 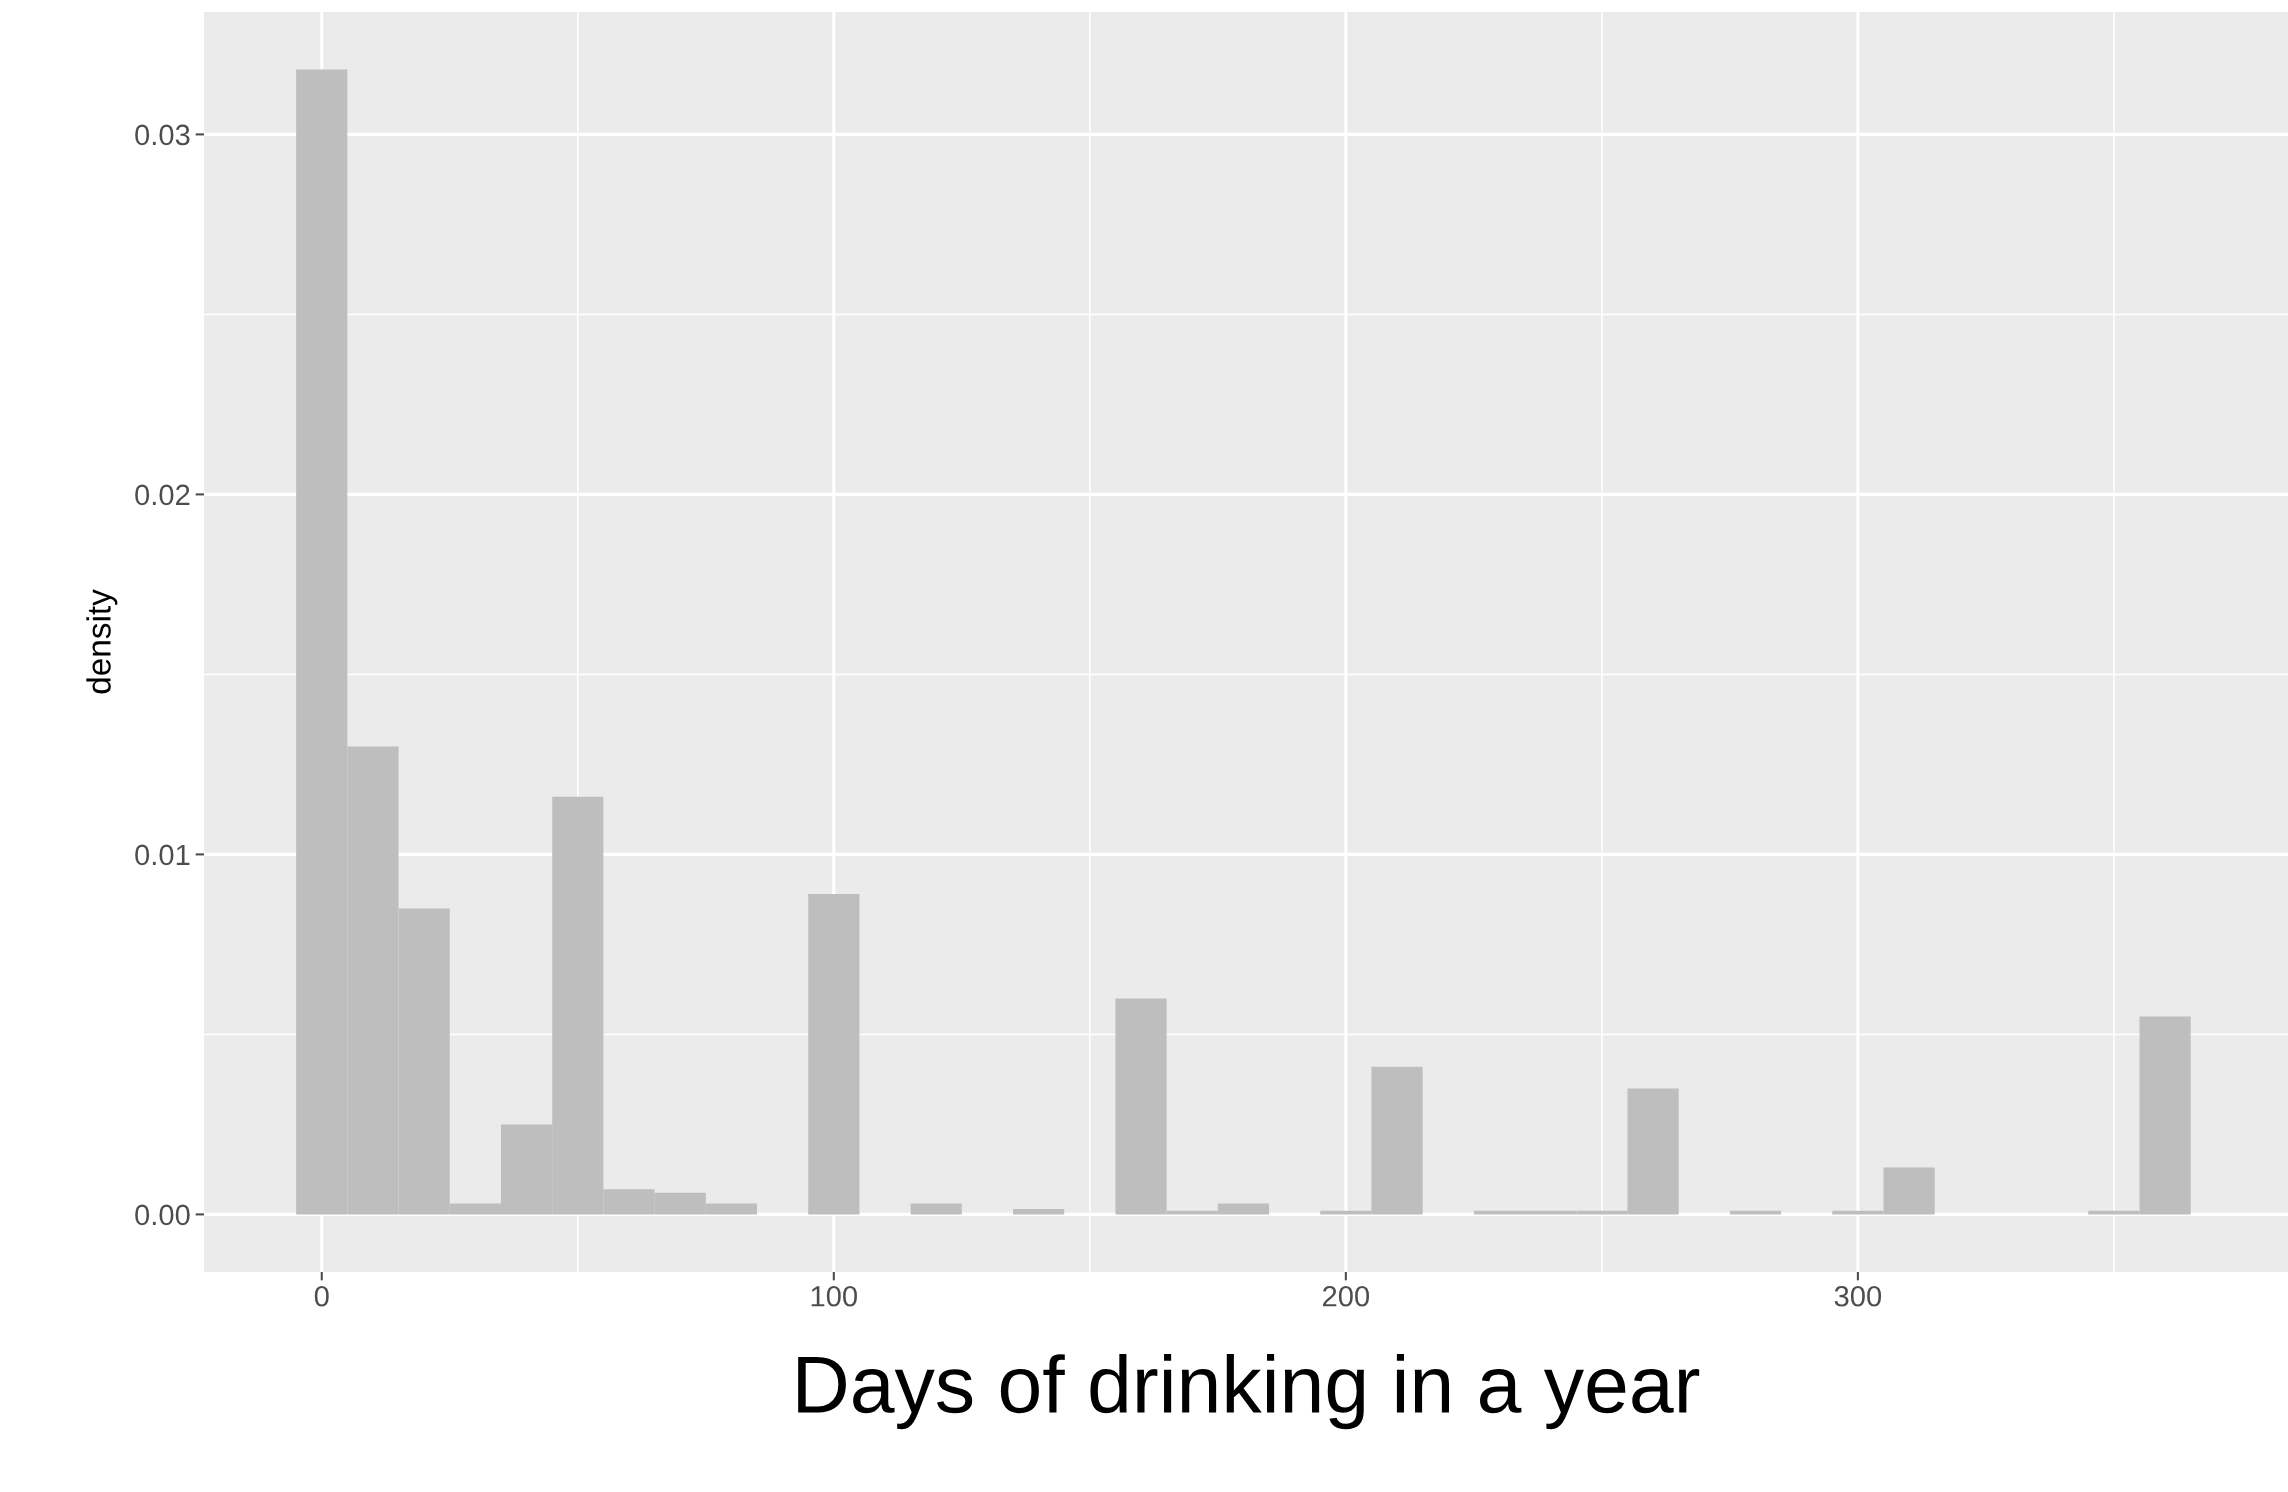 I want to click on y-tick-label: 0.00, so click(x=162, y=1215).